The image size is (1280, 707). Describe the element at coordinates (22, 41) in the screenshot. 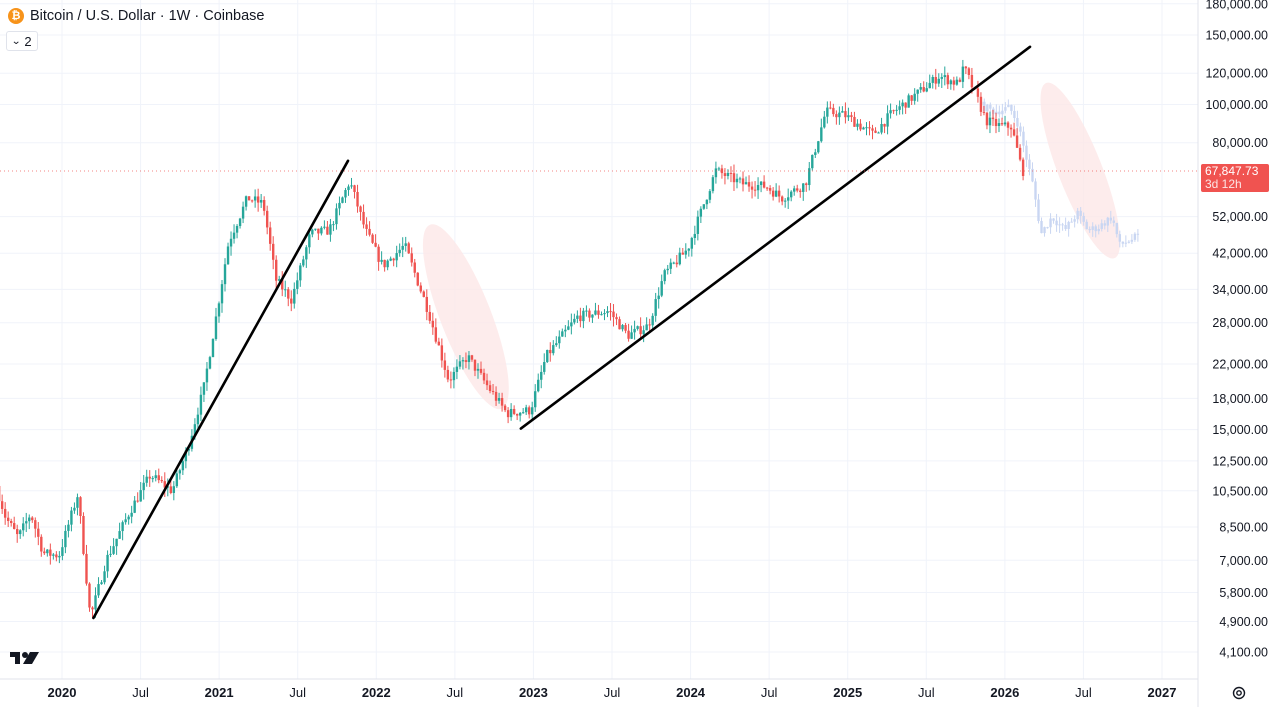

I see `indicators-toggle-button: ⌄ 2` at that location.